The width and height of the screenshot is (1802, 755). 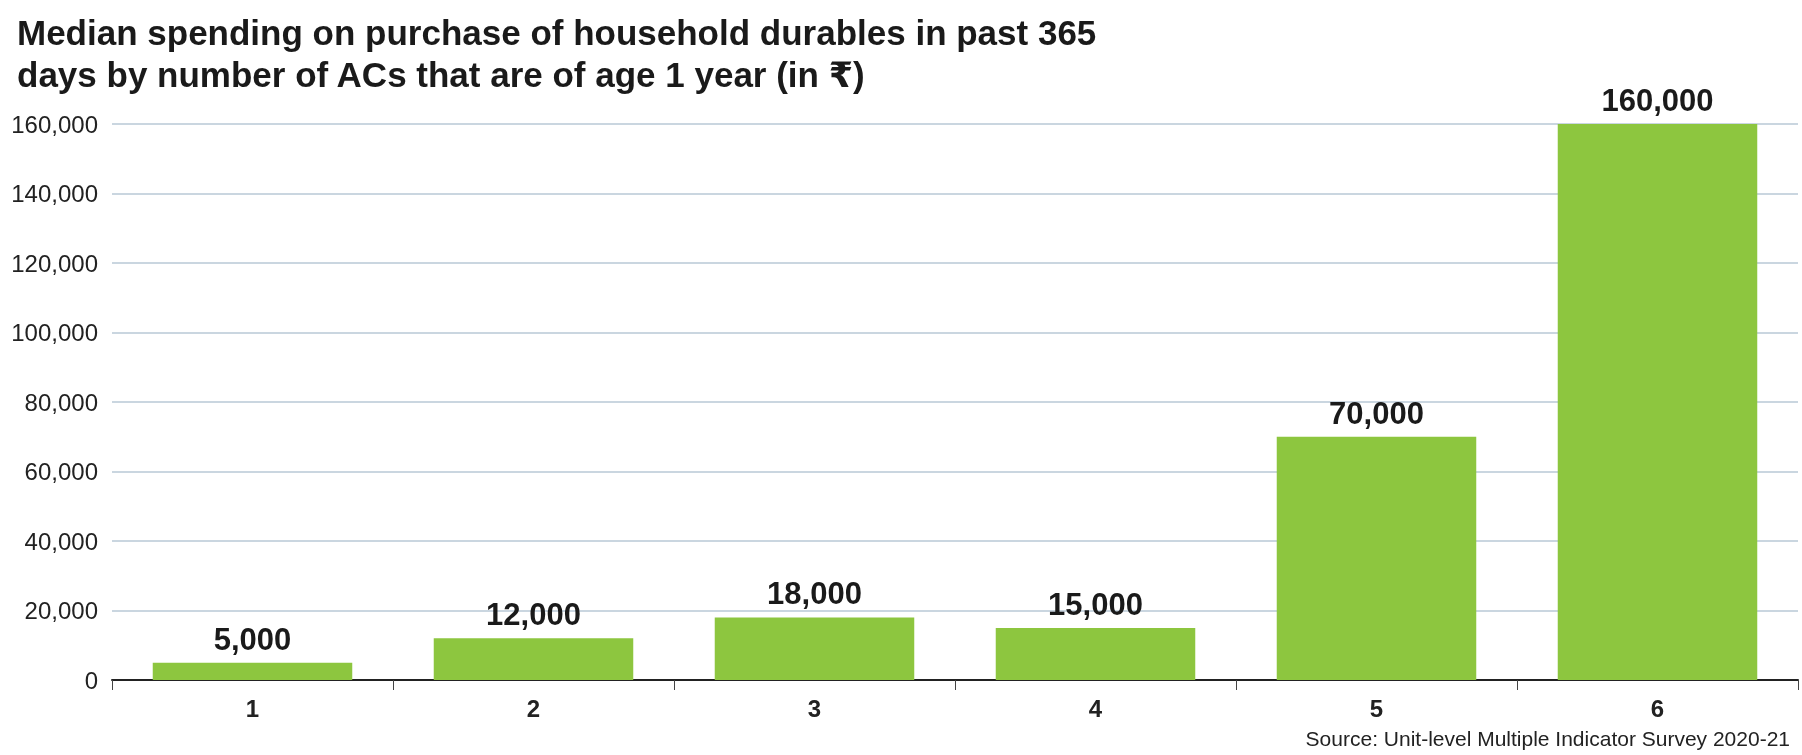 What do you see at coordinates (533, 708) in the screenshot?
I see `x-tick-label: 2` at bounding box center [533, 708].